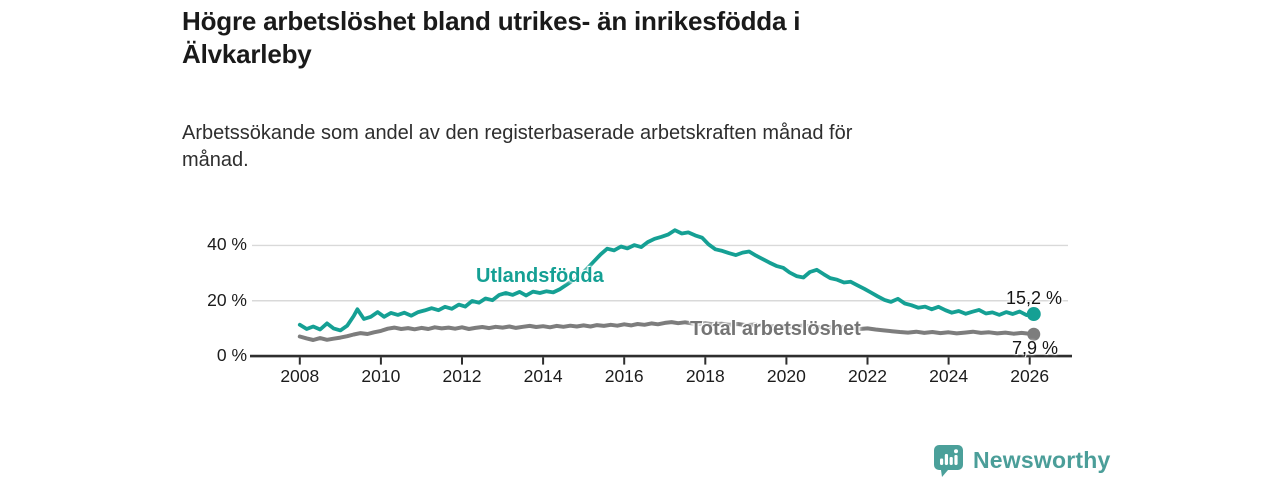 This screenshot has width=1280, height=480. I want to click on x-tick-label: 2018, so click(705, 376).